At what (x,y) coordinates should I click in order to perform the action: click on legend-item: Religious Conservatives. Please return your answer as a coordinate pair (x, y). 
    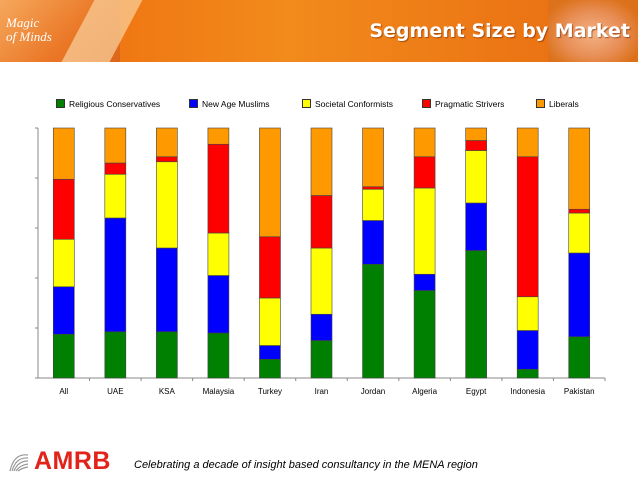
    Looking at the image, I should click on (108, 104).